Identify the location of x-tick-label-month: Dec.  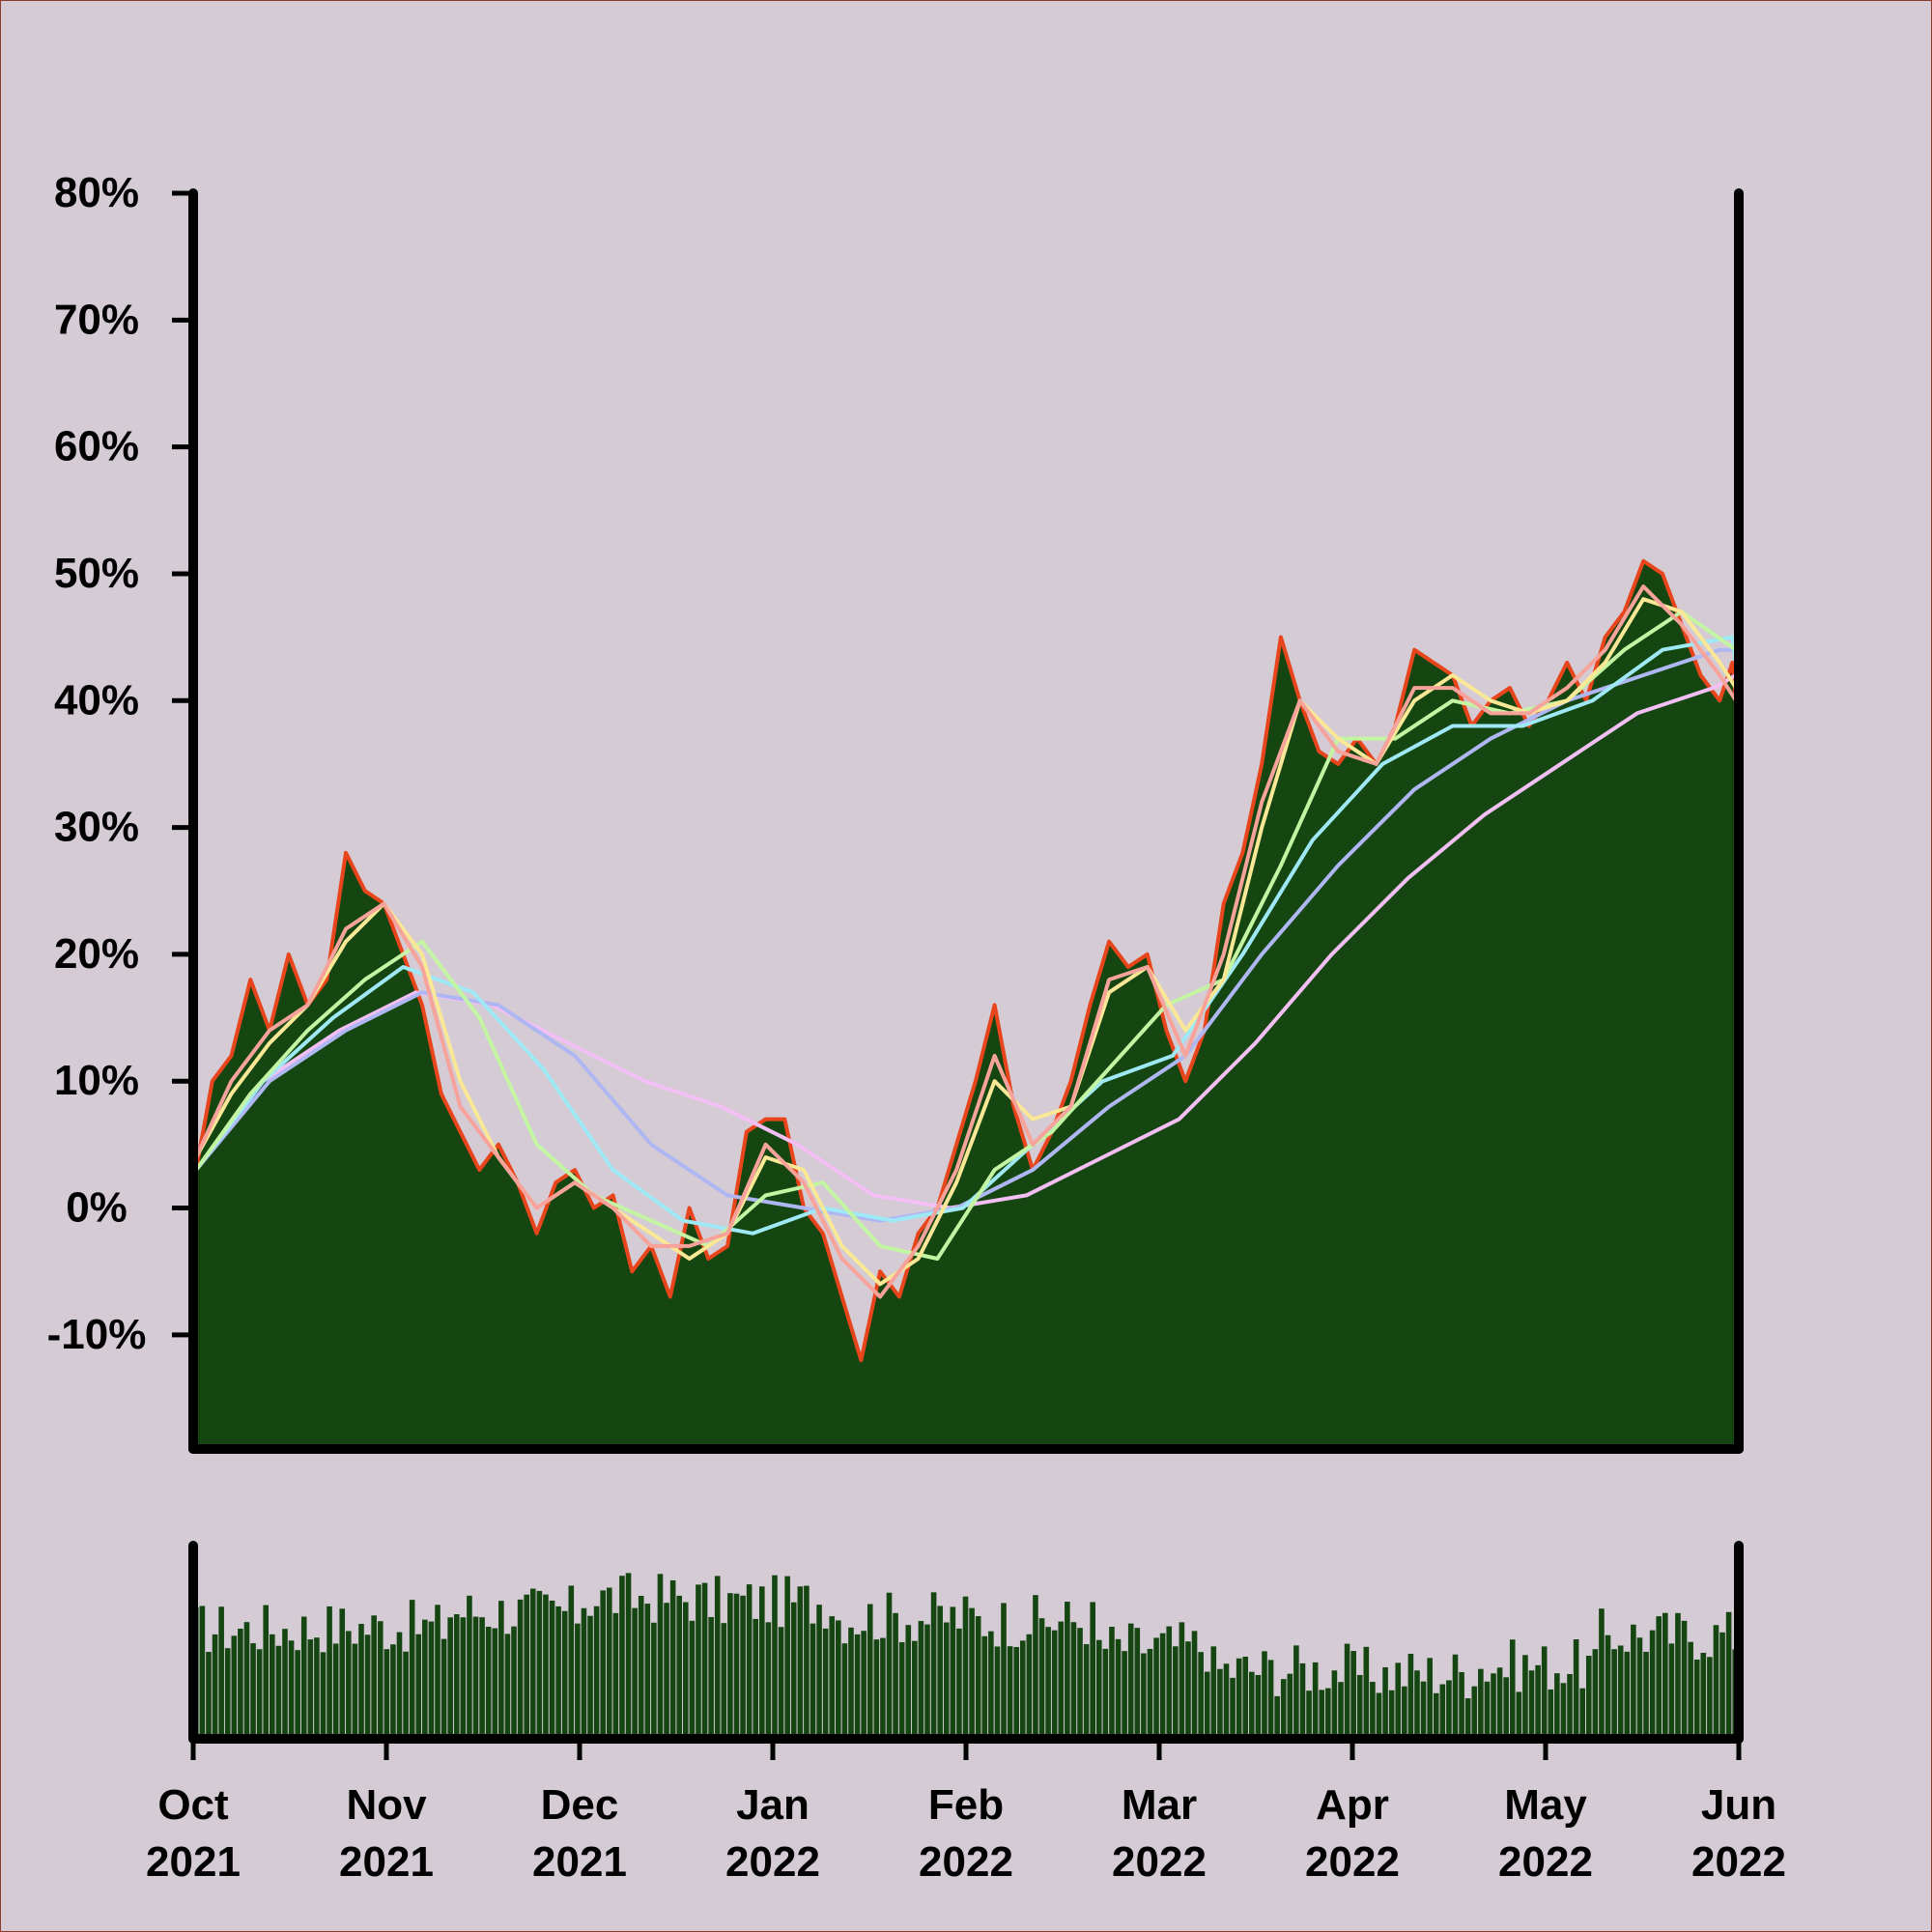
(580, 1805).